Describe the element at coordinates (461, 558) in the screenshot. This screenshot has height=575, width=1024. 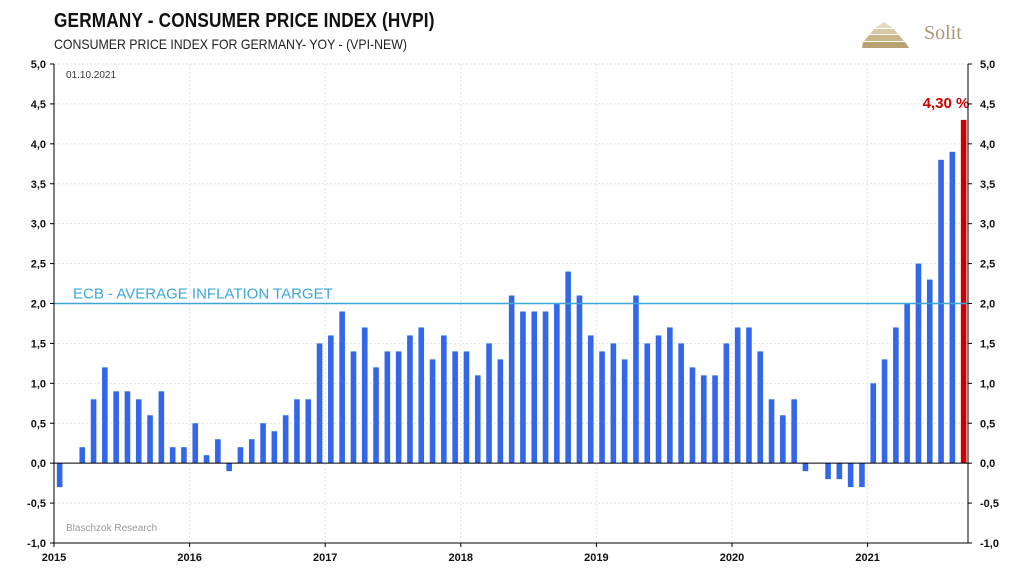
I see `x-tick-label: 2018` at that location.